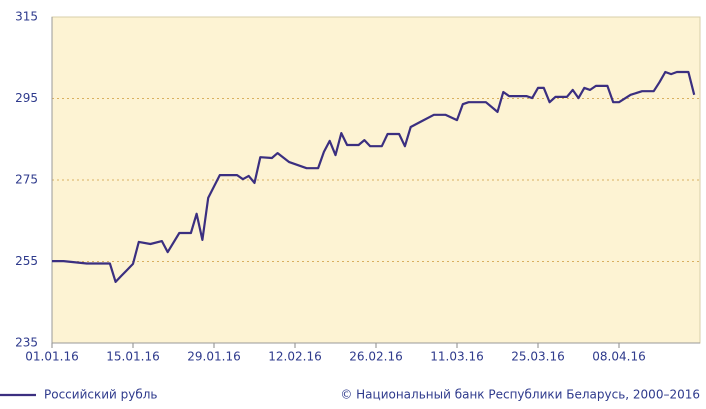 This screenshot has width=706, height=409. Describe the element at coordinates (213, 357) in the screenshot. I see `x-tick-label: 29.01.16` at that location.